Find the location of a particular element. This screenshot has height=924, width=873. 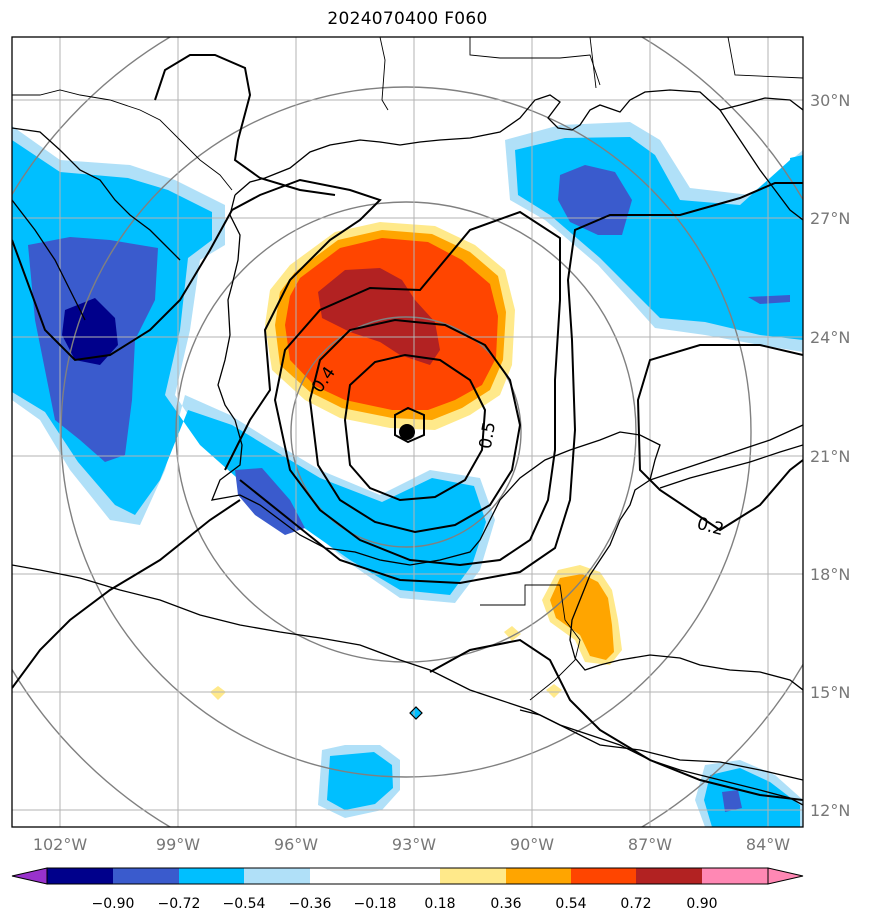

storm-center-hexagon is located at coordinates (409, 425).